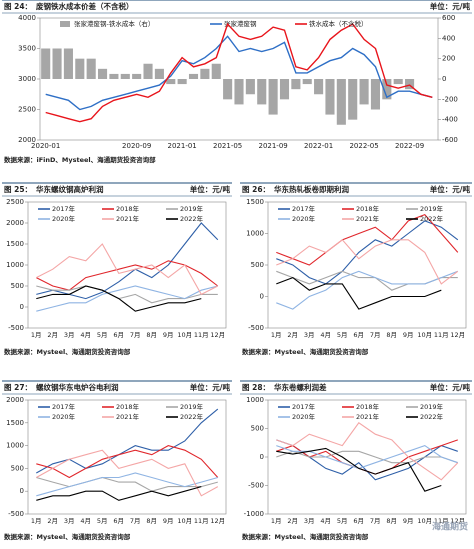 This screenshot has width=474, height=549. Describe the element at coordinates (18, 189) in the screenshot. I see `figure-label: 图 25：` at that location.